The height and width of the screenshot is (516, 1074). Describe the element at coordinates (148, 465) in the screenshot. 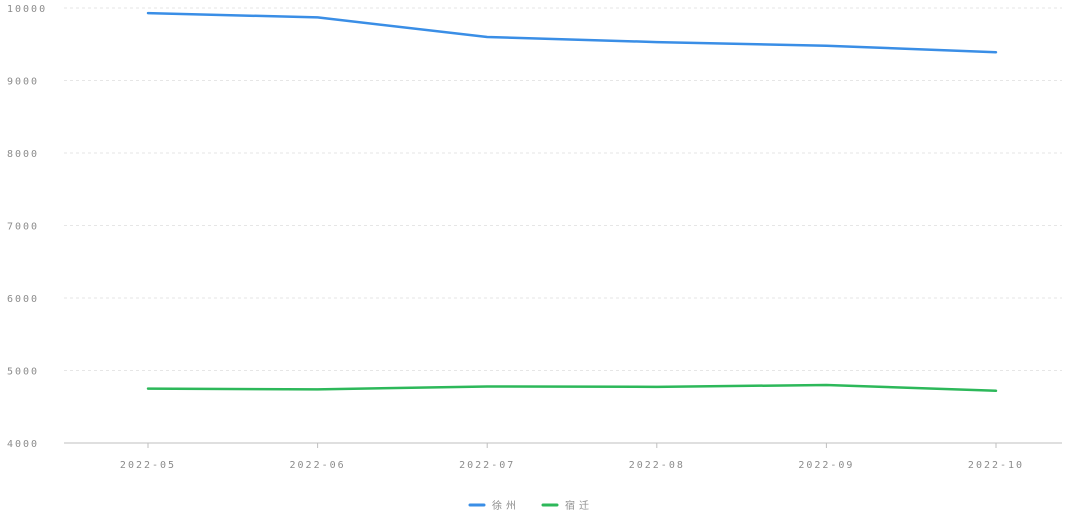

I see `x-tick-label: 2022-05` at that location.